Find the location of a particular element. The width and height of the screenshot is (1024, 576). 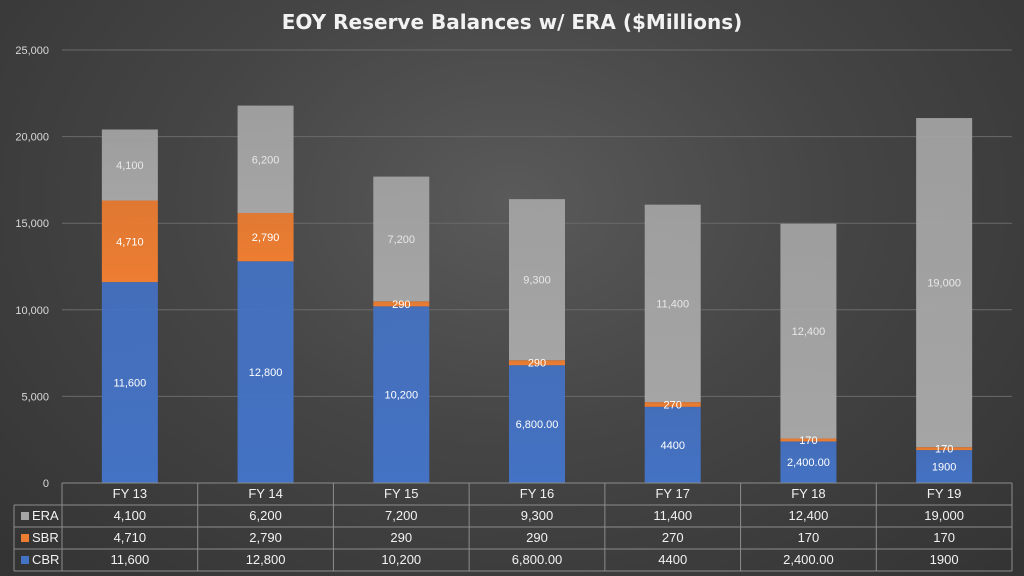

legend-swatch-era is located at coordinates (25, 516).